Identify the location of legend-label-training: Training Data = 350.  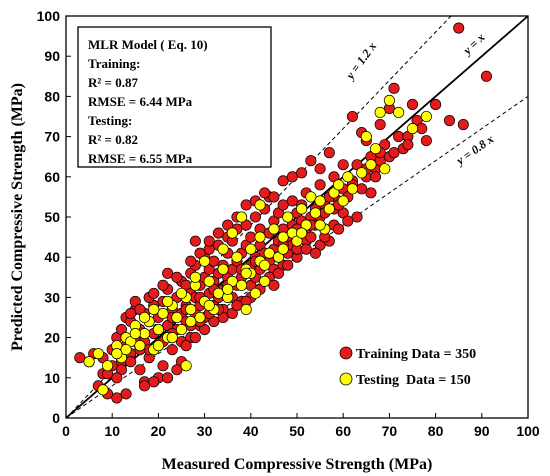
(416, 354).